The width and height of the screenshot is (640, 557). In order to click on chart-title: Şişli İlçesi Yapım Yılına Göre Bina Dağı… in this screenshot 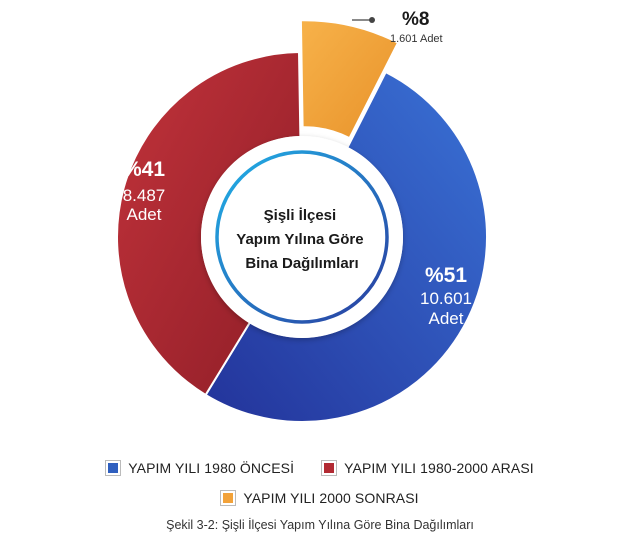, I will do `click(301, 239)`.